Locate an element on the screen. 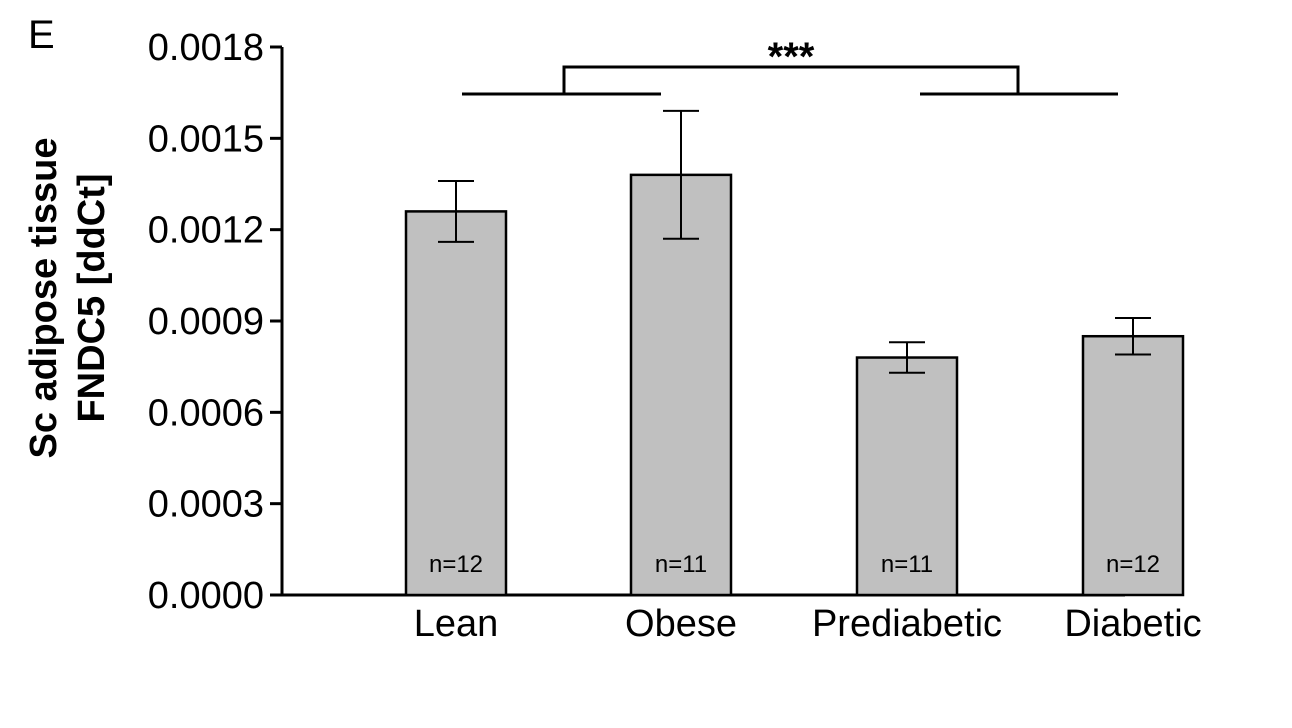 The height and width of the screenshot is (728, 1292). y-tick-label: 0.0003 is located at coordinates (206, 505).